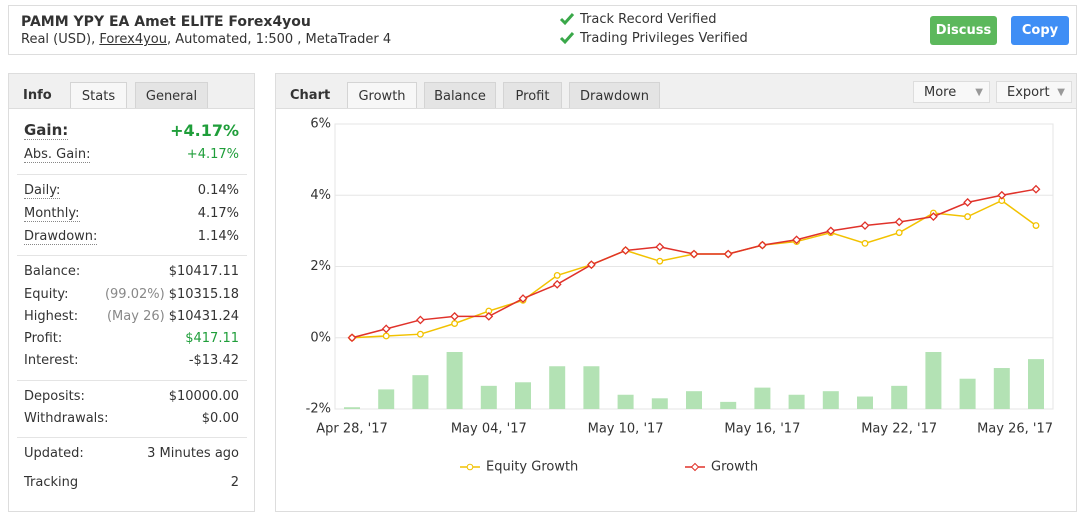 This screenshot has height=520, width=1085. What do you see at coordinates (567, 29) in the screenshot?
I see `check-icons` at bounding box center [567, 29].